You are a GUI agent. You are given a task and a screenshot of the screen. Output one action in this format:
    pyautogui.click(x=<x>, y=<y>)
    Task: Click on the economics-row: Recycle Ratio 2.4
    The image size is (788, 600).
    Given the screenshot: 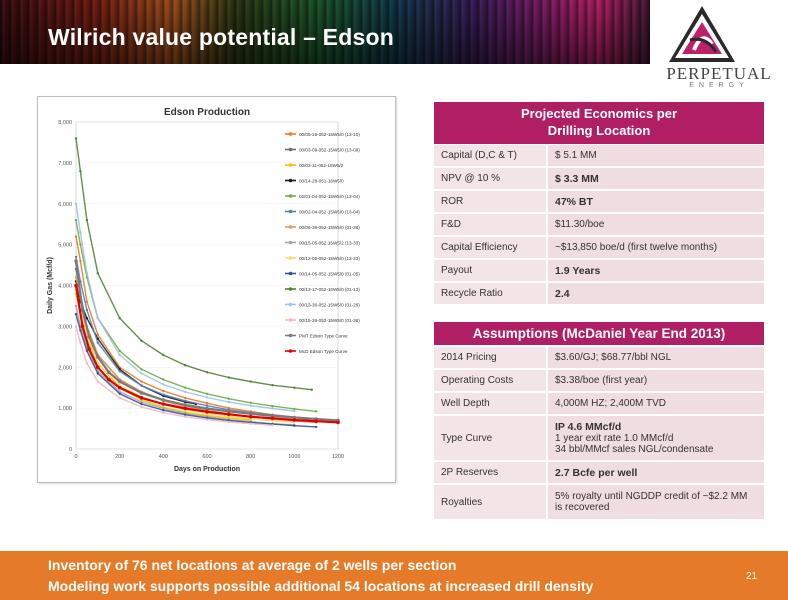 What is the action you would take?
    pyautogui.click(x=599, y=293)
    